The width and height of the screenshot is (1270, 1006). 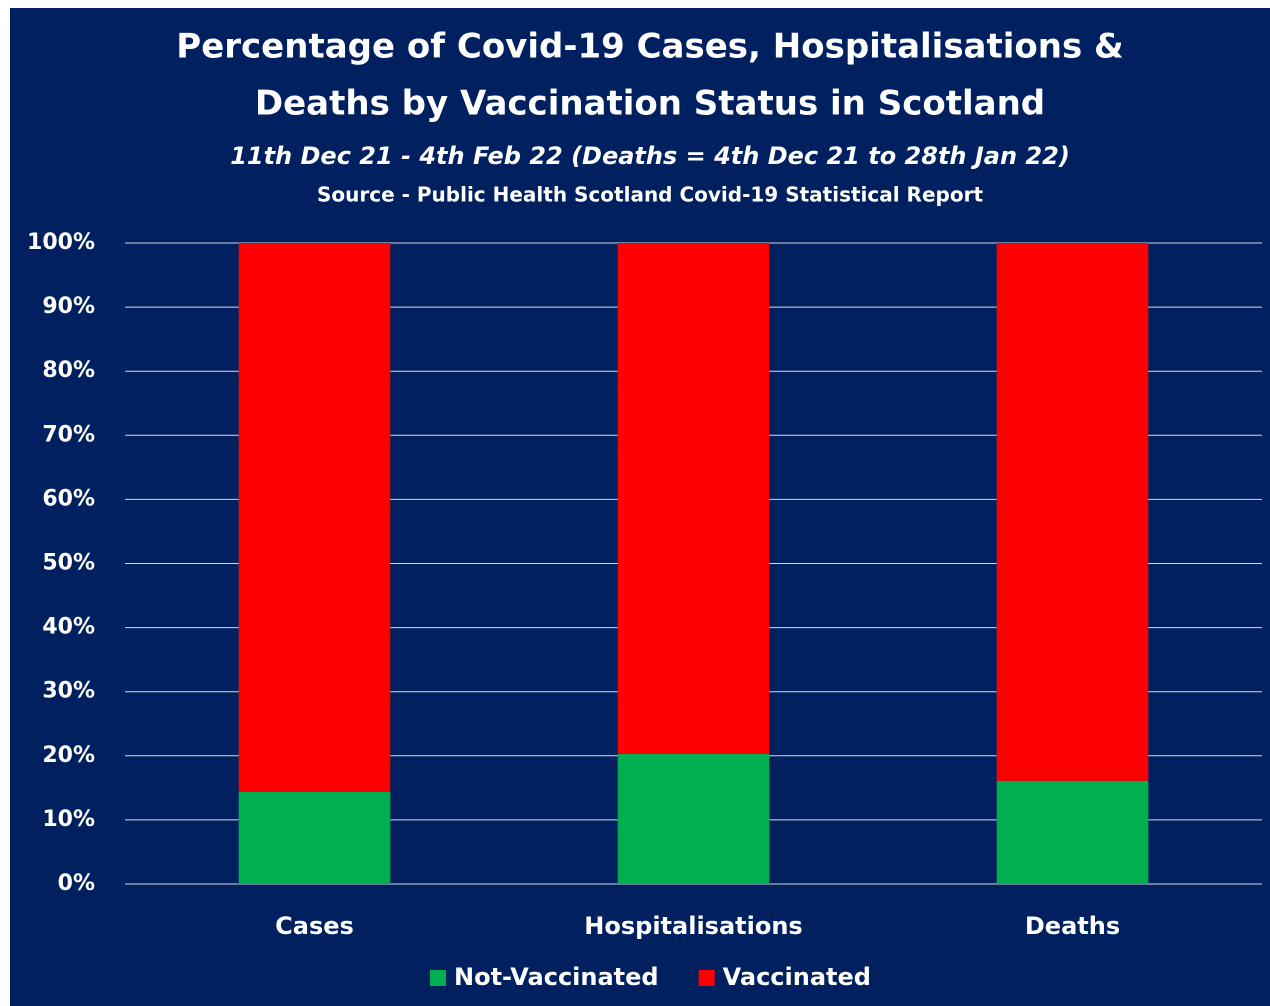 What do you see at coordinates (68, 434) in the screenshot?
I see `y-tick-label: 70%` at bounding box center [68, 434].